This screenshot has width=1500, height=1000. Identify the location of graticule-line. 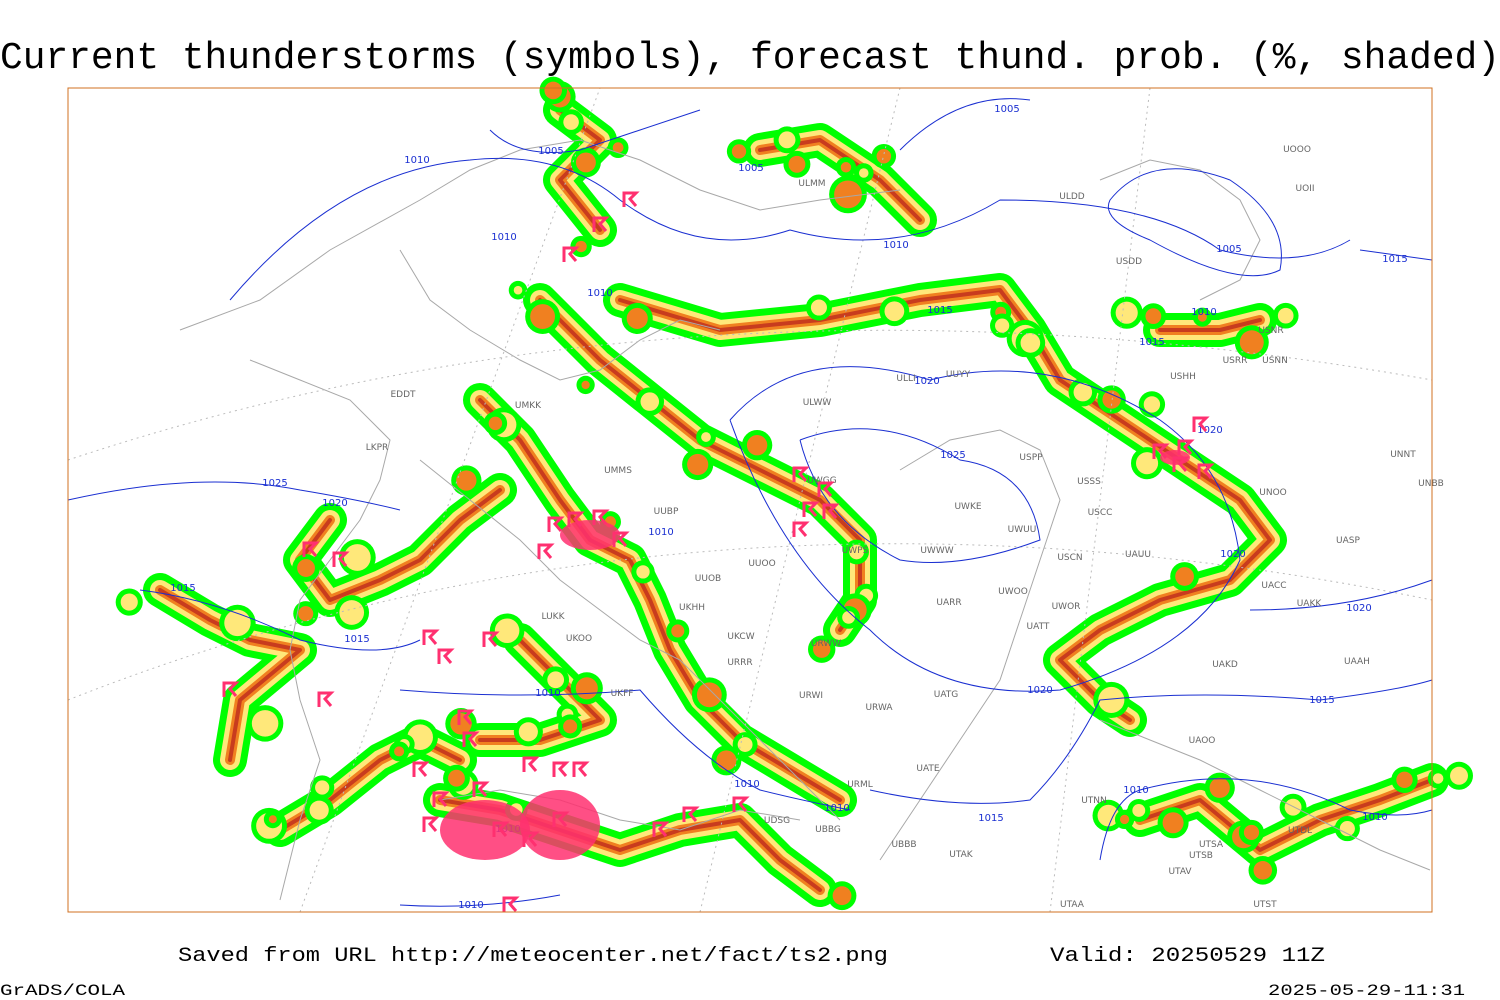
(750, 395).